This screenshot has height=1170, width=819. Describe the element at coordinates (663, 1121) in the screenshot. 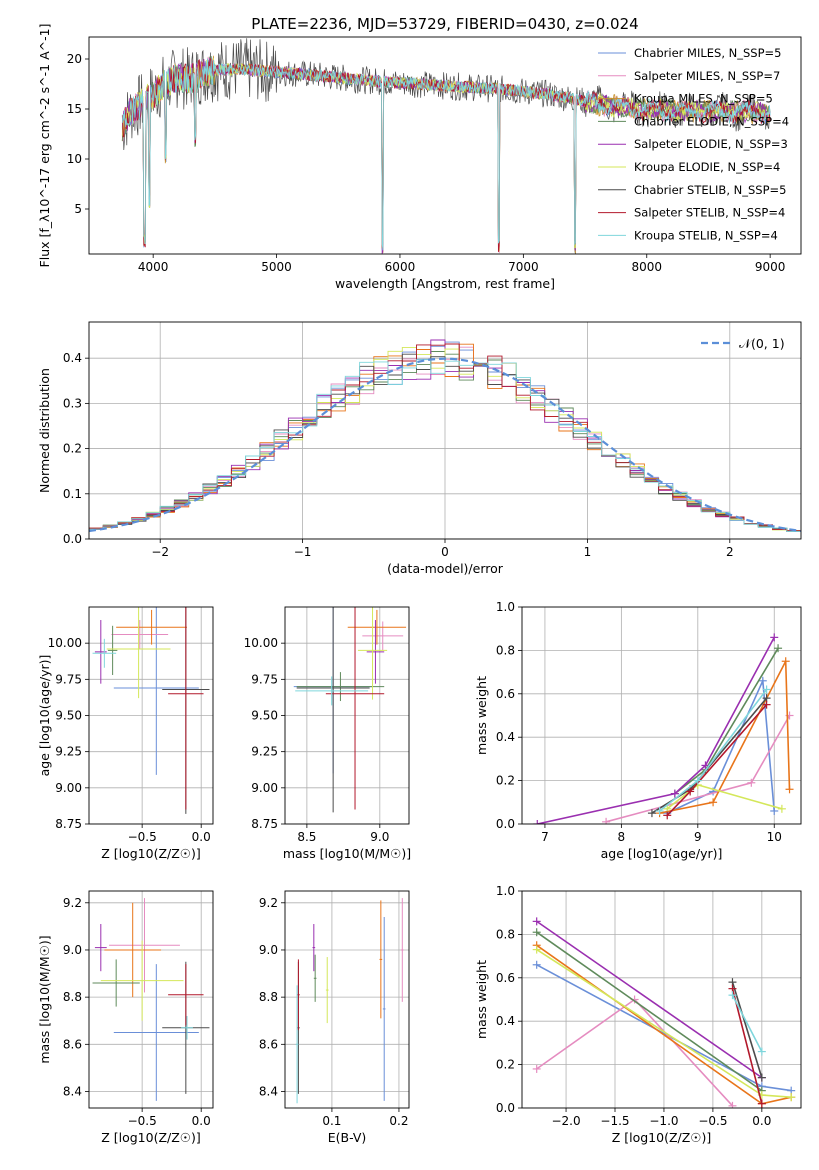

I see `x-tick-label: −1.0` at that location.